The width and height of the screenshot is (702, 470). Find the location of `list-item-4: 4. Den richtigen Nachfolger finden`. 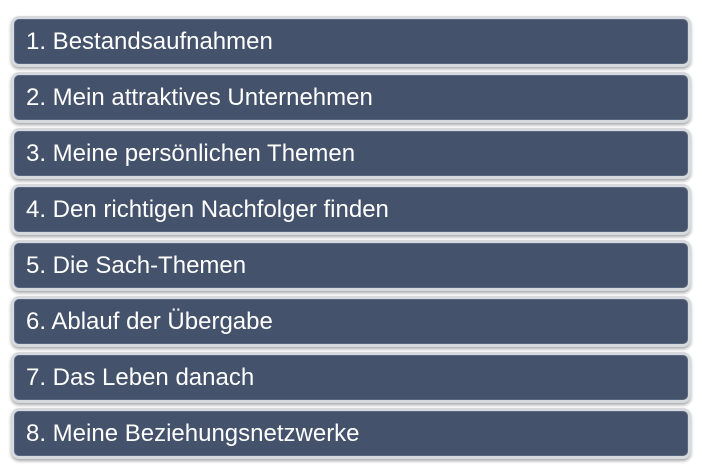

list-item-4: 4. Den richtigen Nachfolger finden is located at coordinates (351, 209).